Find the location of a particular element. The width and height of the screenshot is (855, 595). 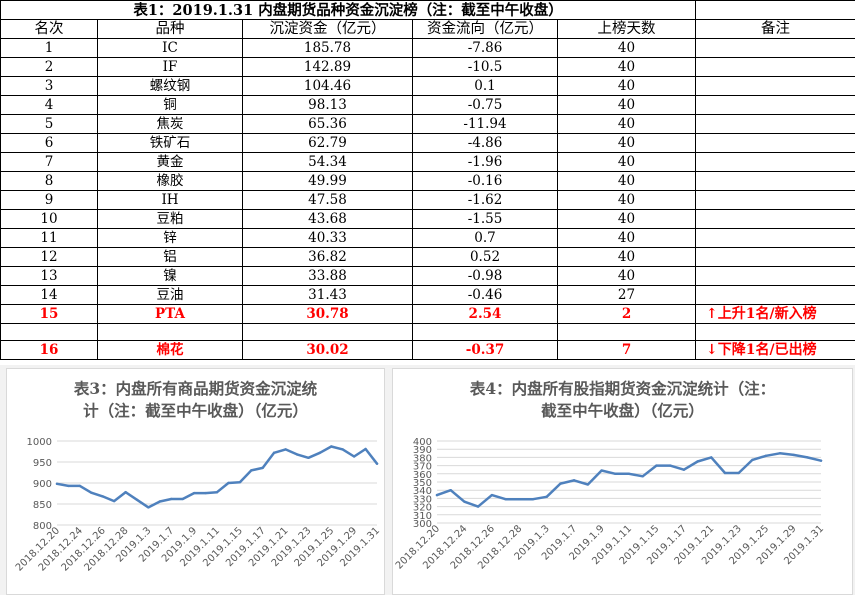

cell-days: 7 is located at coordinates (626, 350).